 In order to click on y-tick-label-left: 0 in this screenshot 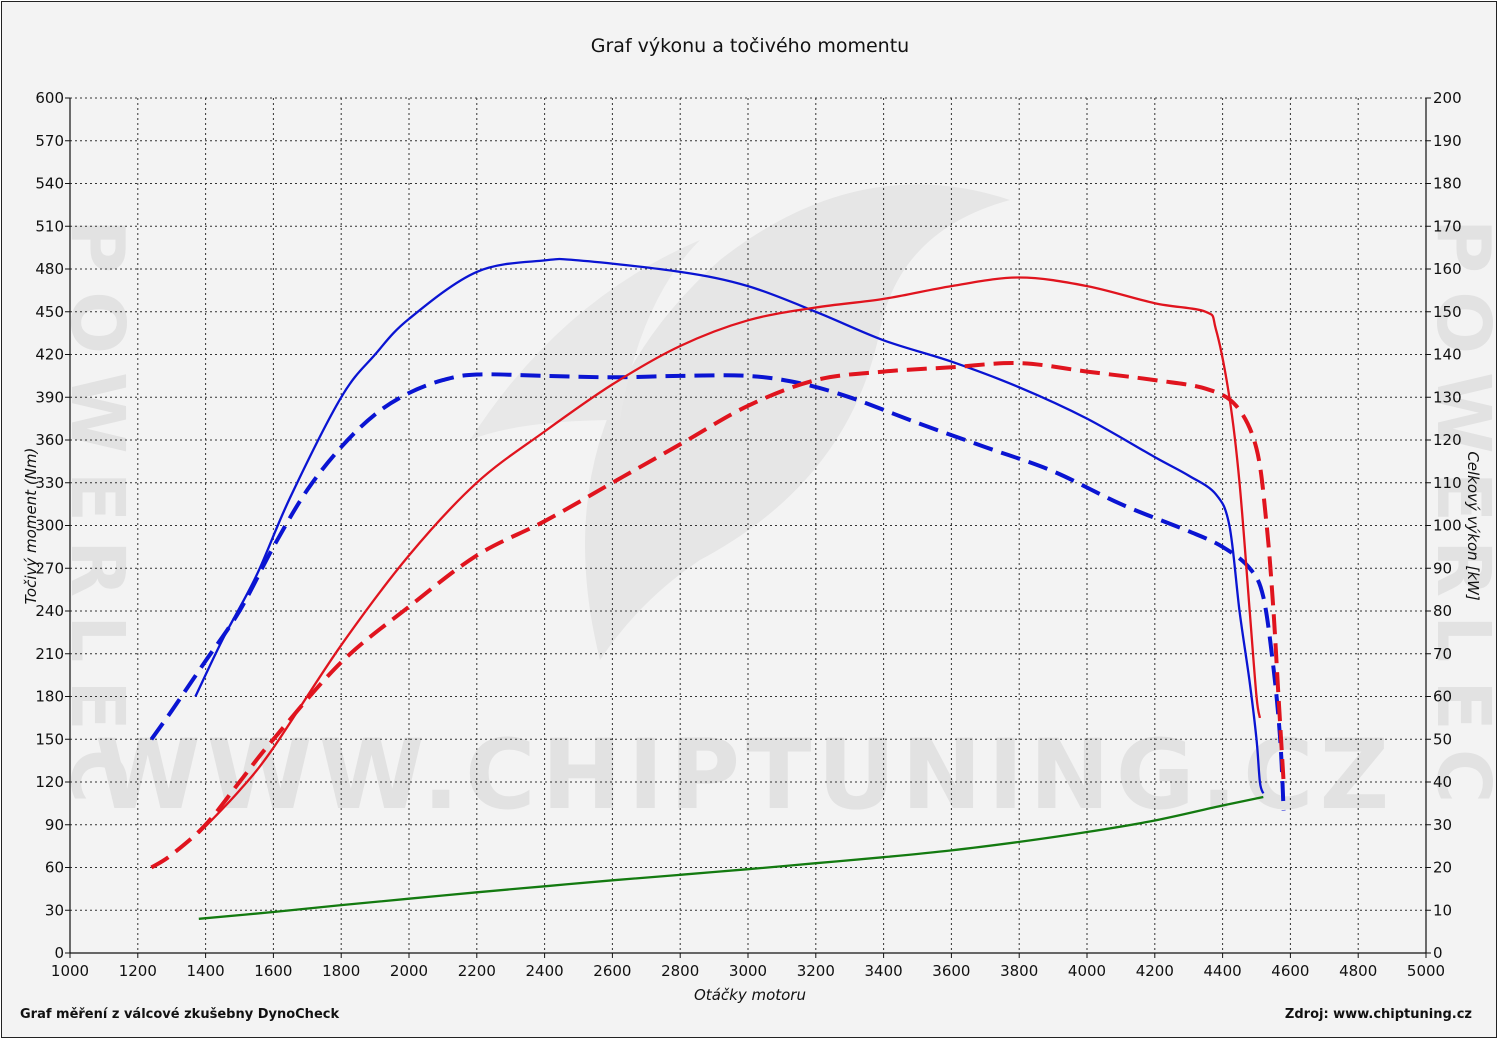, I will do `click(59, 953)`.